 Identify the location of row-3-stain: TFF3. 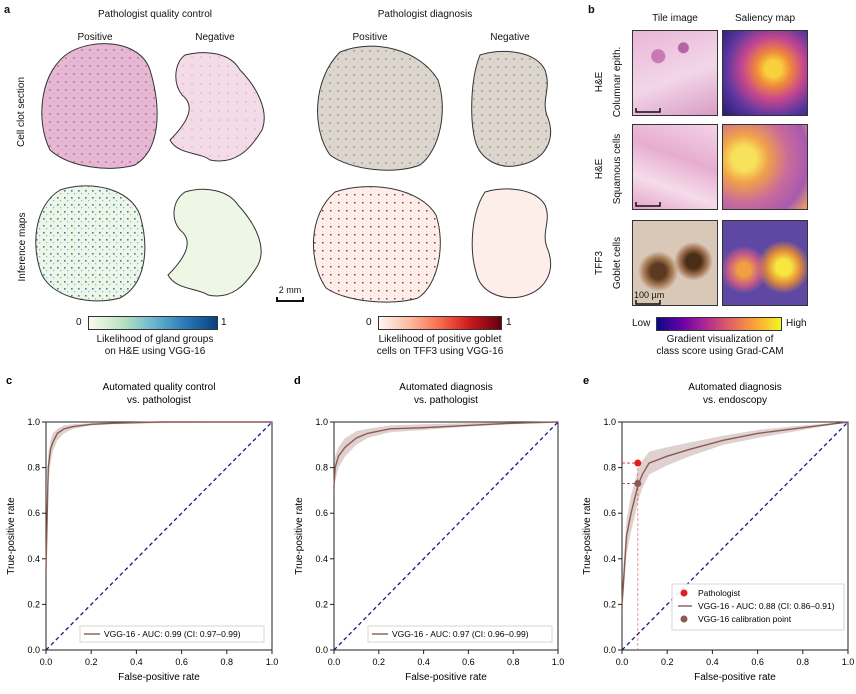
(599, 263).